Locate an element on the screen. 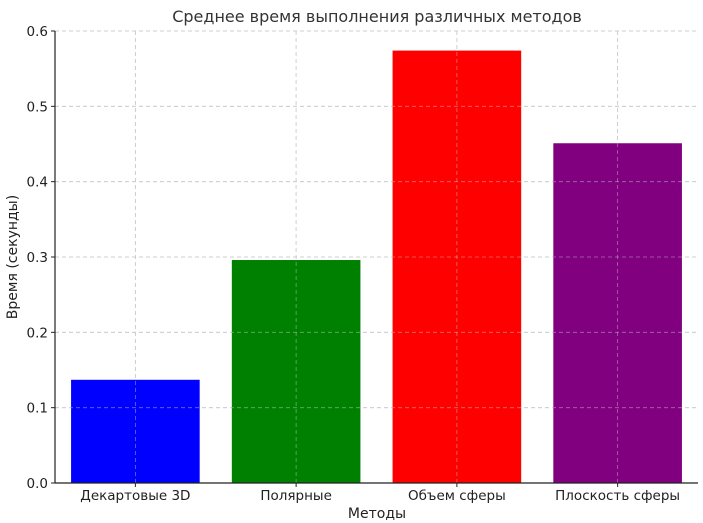 Image resolution: width=703 pixels, height=523 pixels. x-tick-label: Декартовые 3D is located at coordinates (135, 496).